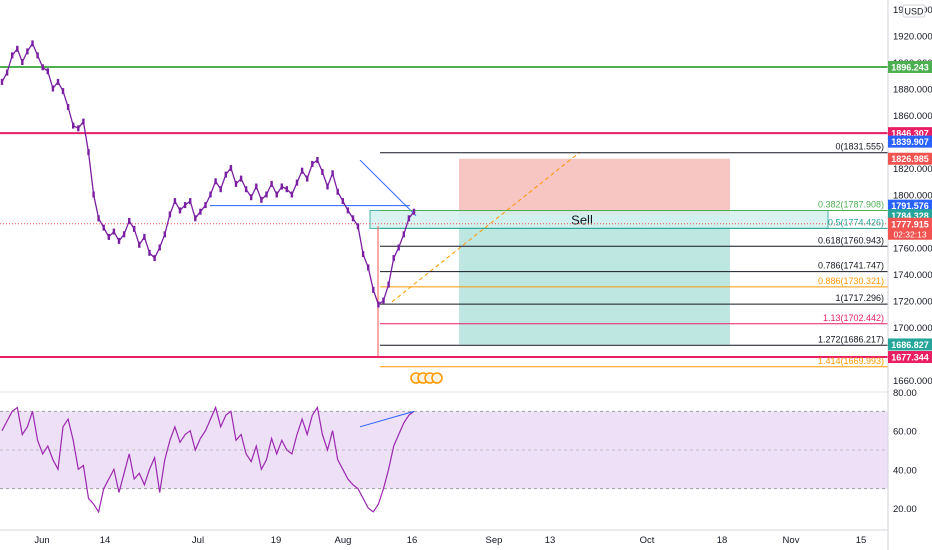  Describe the element at coordinates (105, 540) in the screenshot. I see `time-tick-label: 14` at that location.